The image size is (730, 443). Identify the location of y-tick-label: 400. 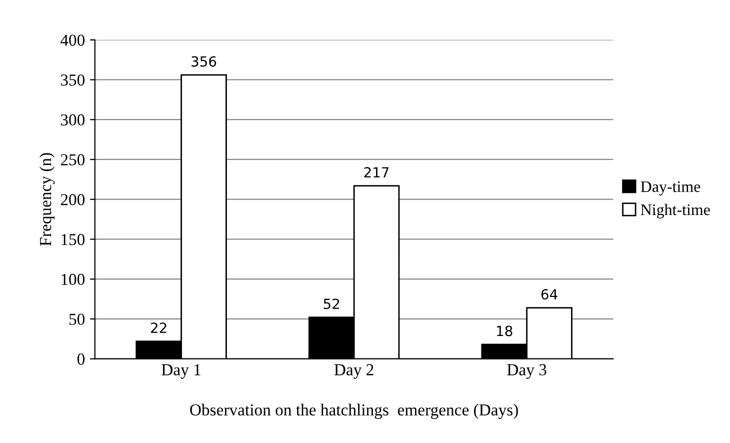
(72, 40).